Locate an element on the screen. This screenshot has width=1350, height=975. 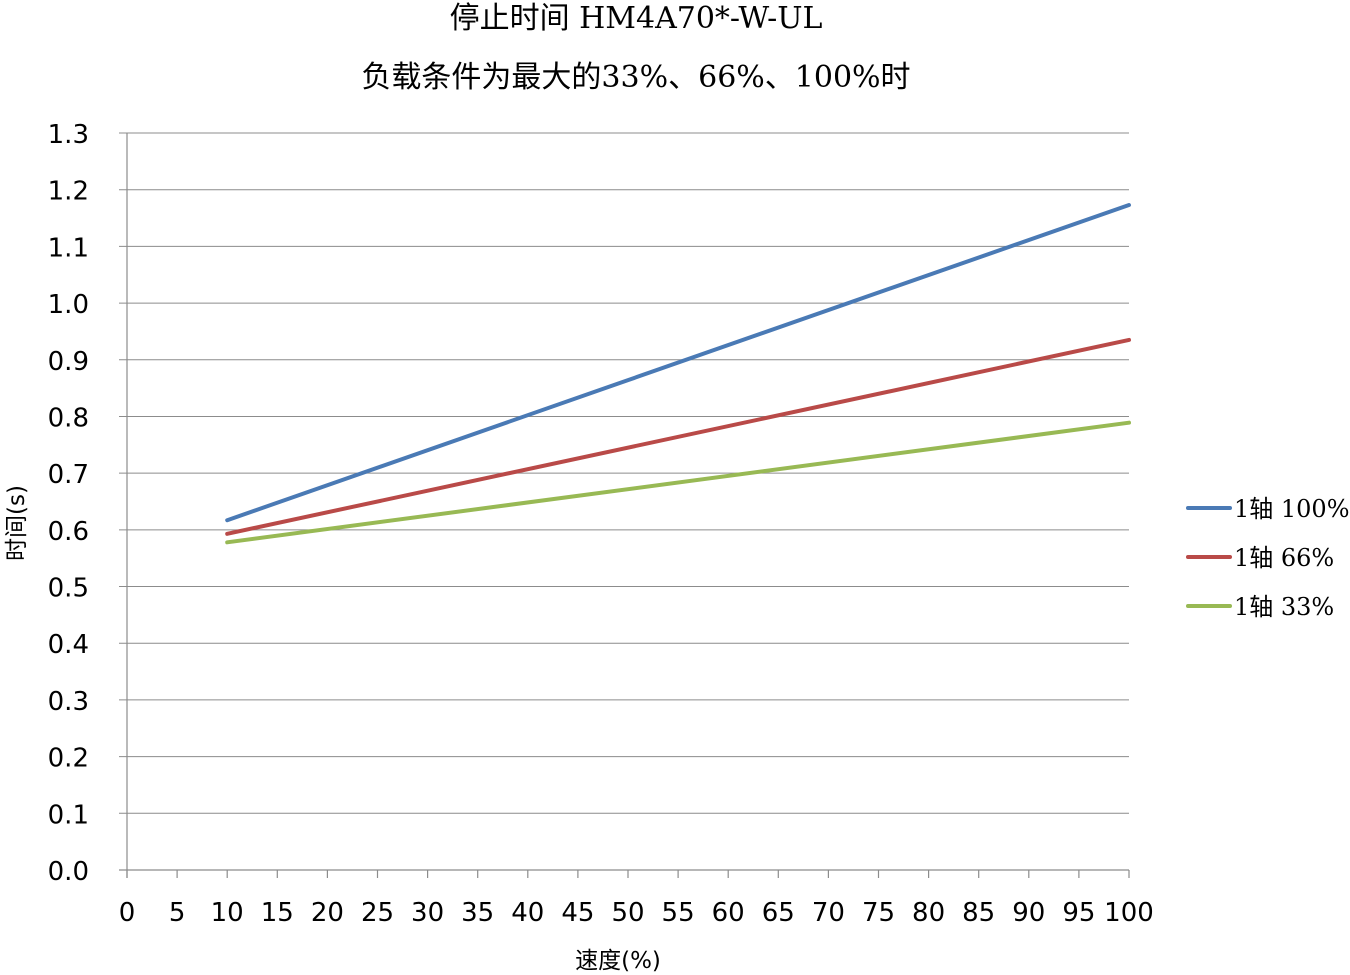
y-tick-label: 0.4 is located at coordinates (68, 645).